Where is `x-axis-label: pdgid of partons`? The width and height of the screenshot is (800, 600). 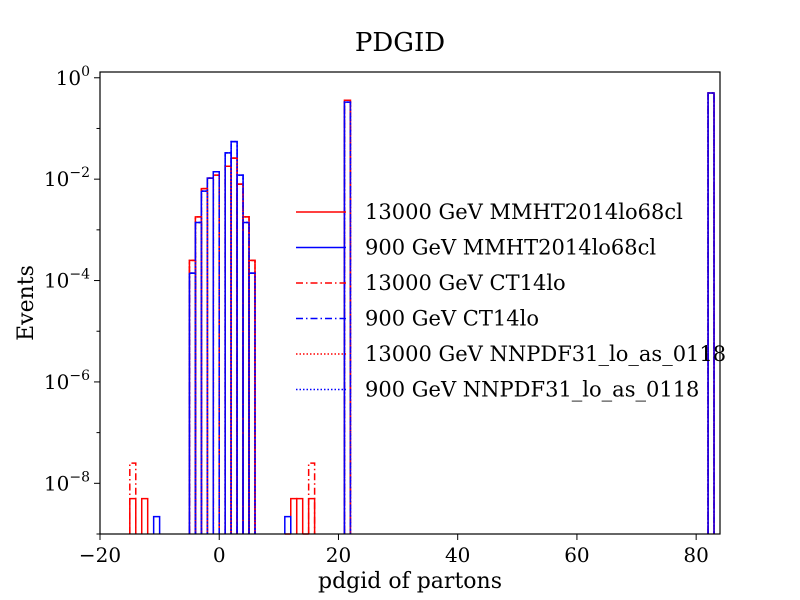
x-axis-label: pdgid of partons is located at coordinates (410, 581).